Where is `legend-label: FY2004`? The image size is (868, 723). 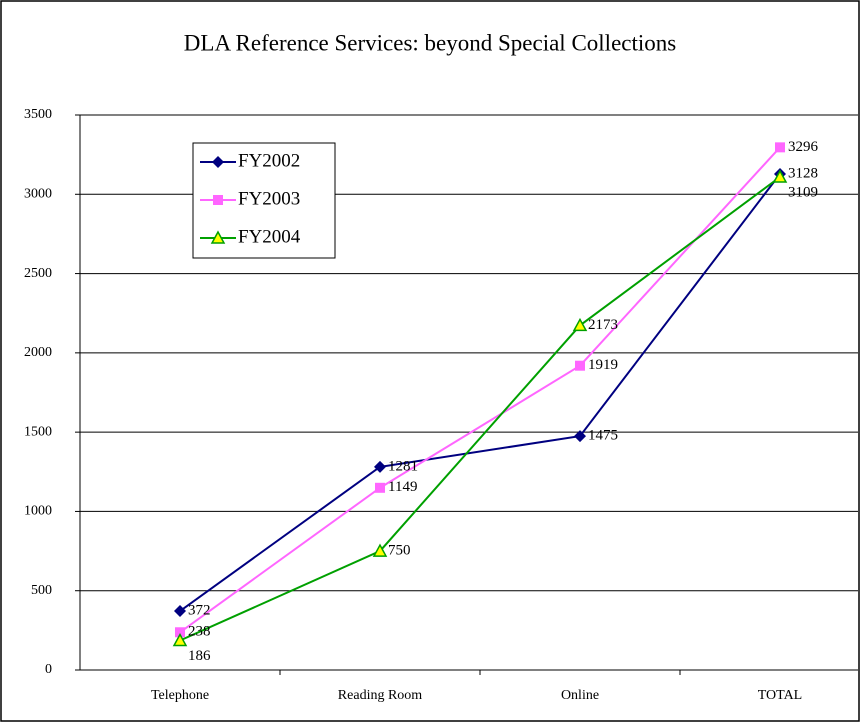 legend-label: FY2004 is located at coordinates (269, 236).